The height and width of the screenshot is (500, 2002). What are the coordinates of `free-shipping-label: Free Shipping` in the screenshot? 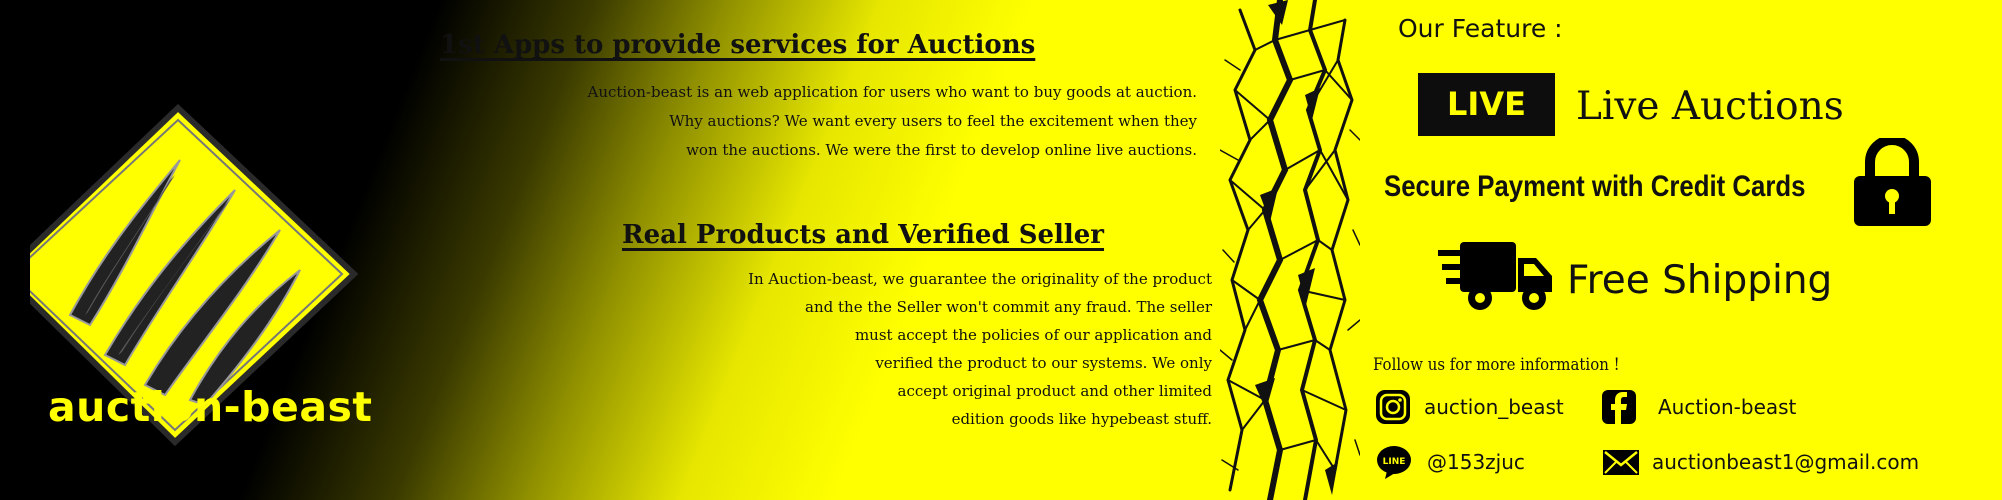 It's located at (1700, 280).